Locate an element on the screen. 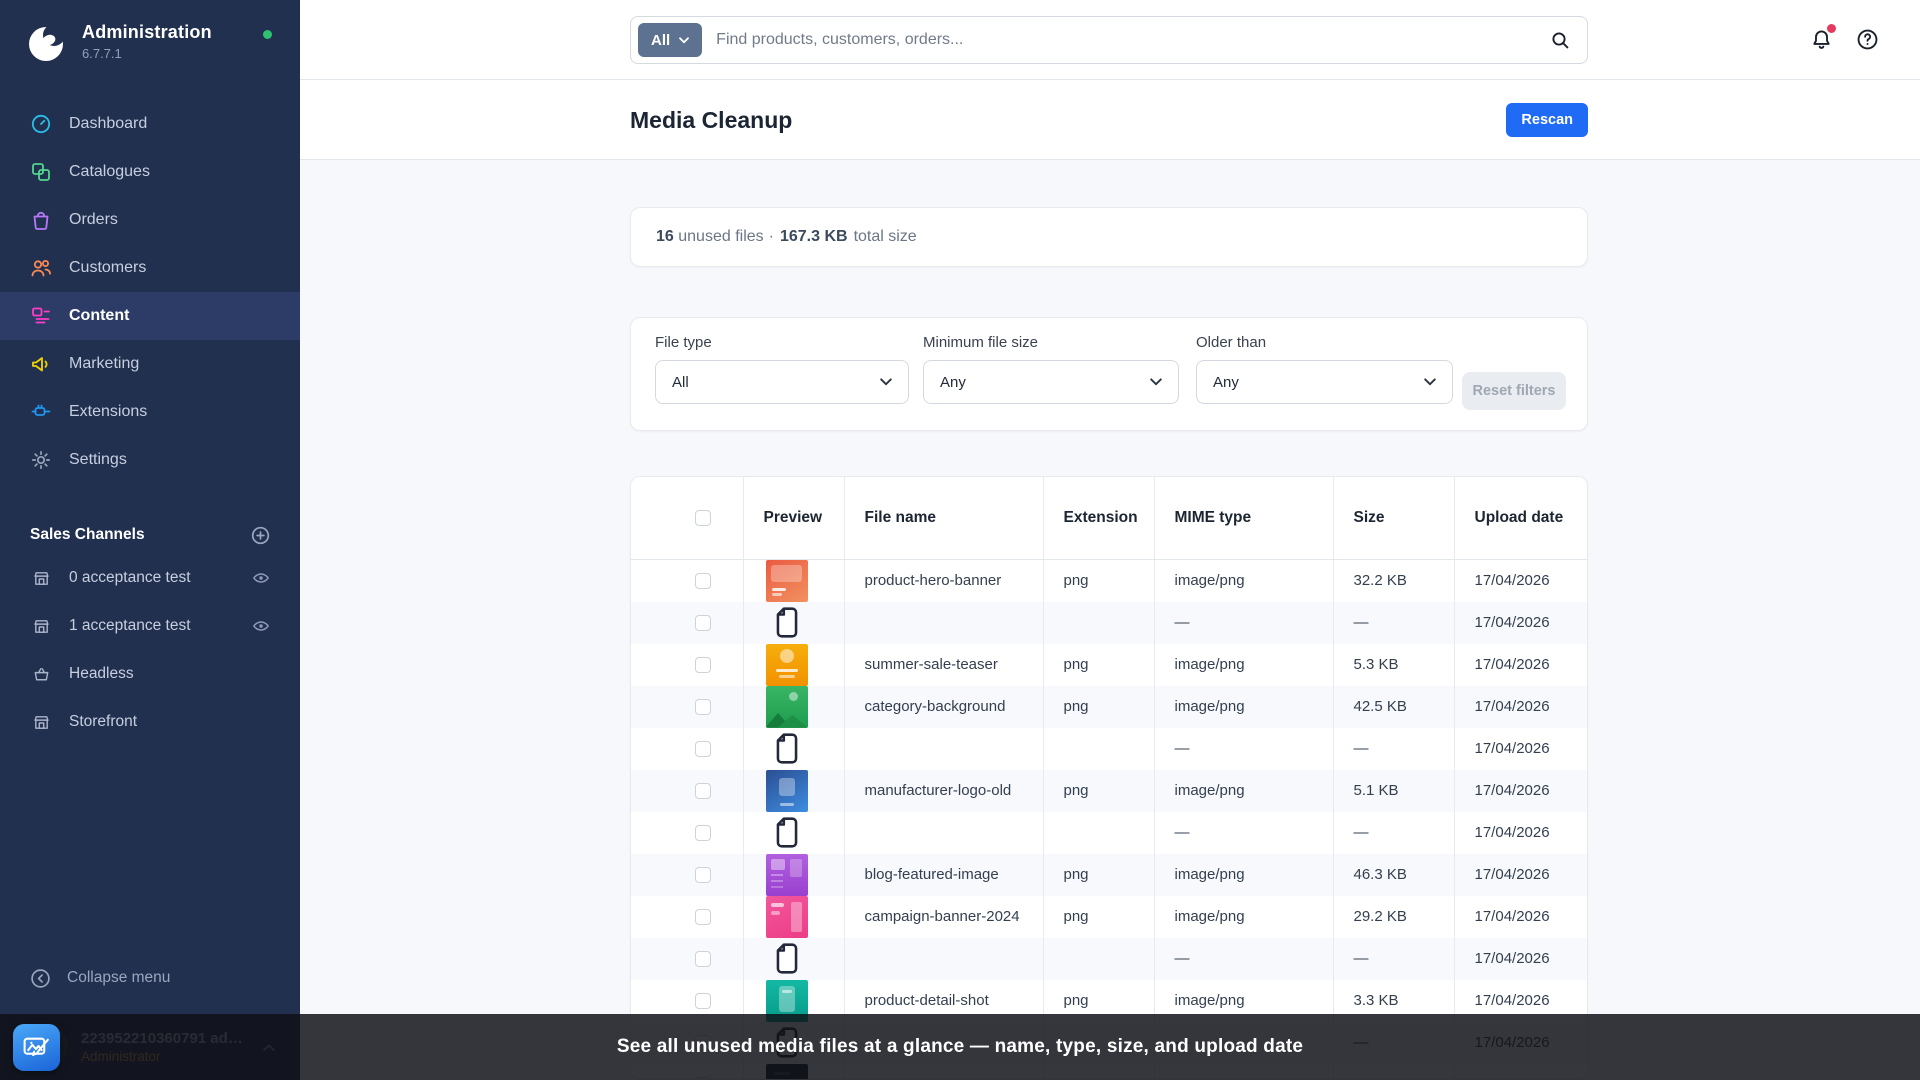  select-all-checkbox is located at coordinates (703, 517).